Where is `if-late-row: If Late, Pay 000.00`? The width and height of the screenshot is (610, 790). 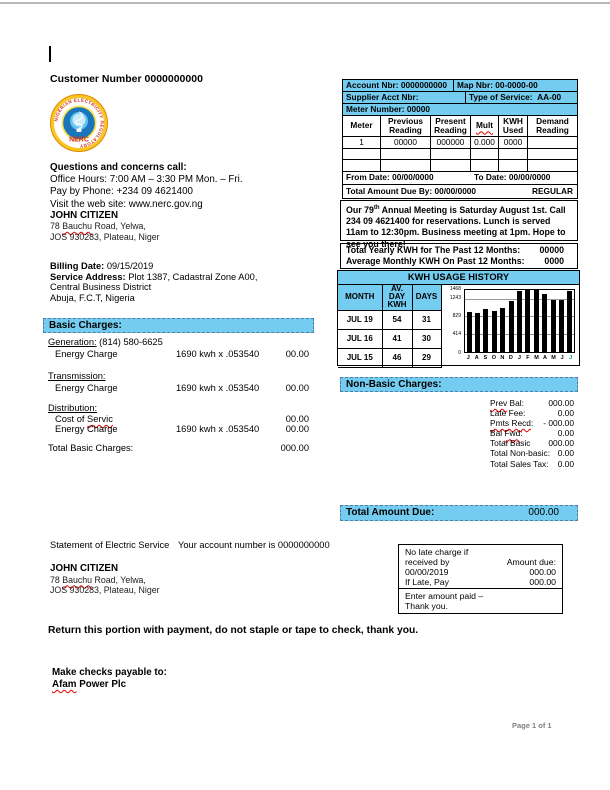 if-late-row: If Late, Pay 000.00 is located at coordinates (480, 582).